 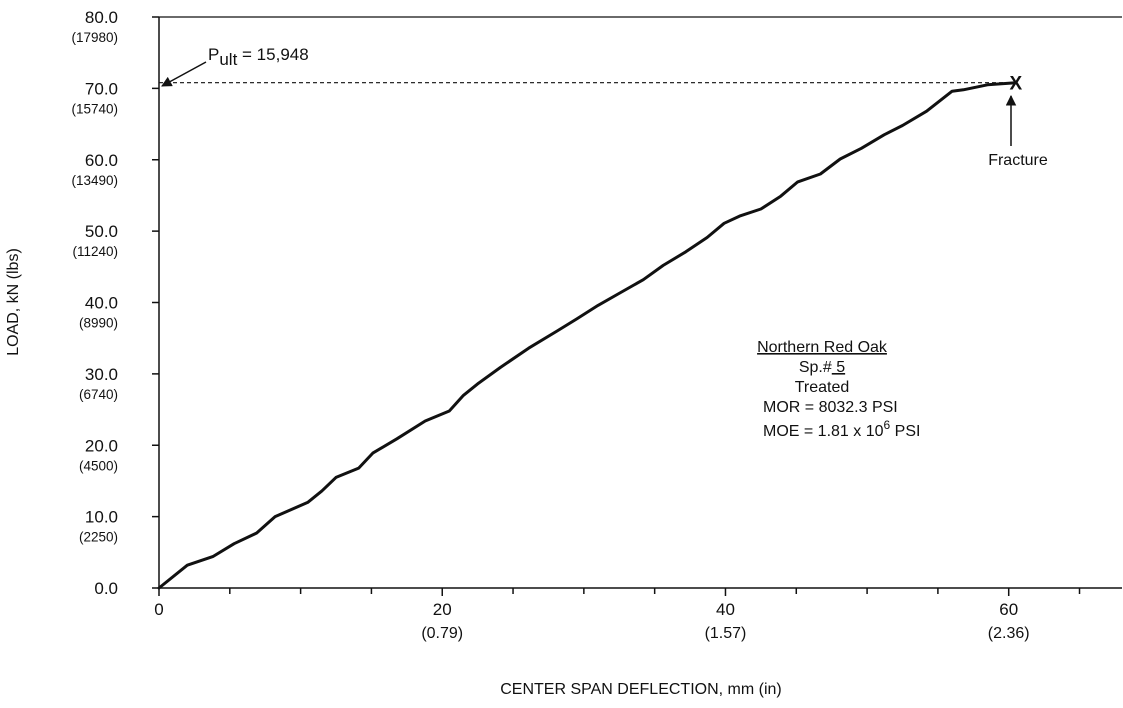 I want to click on pult-arrow, so click(x=184, y=74).